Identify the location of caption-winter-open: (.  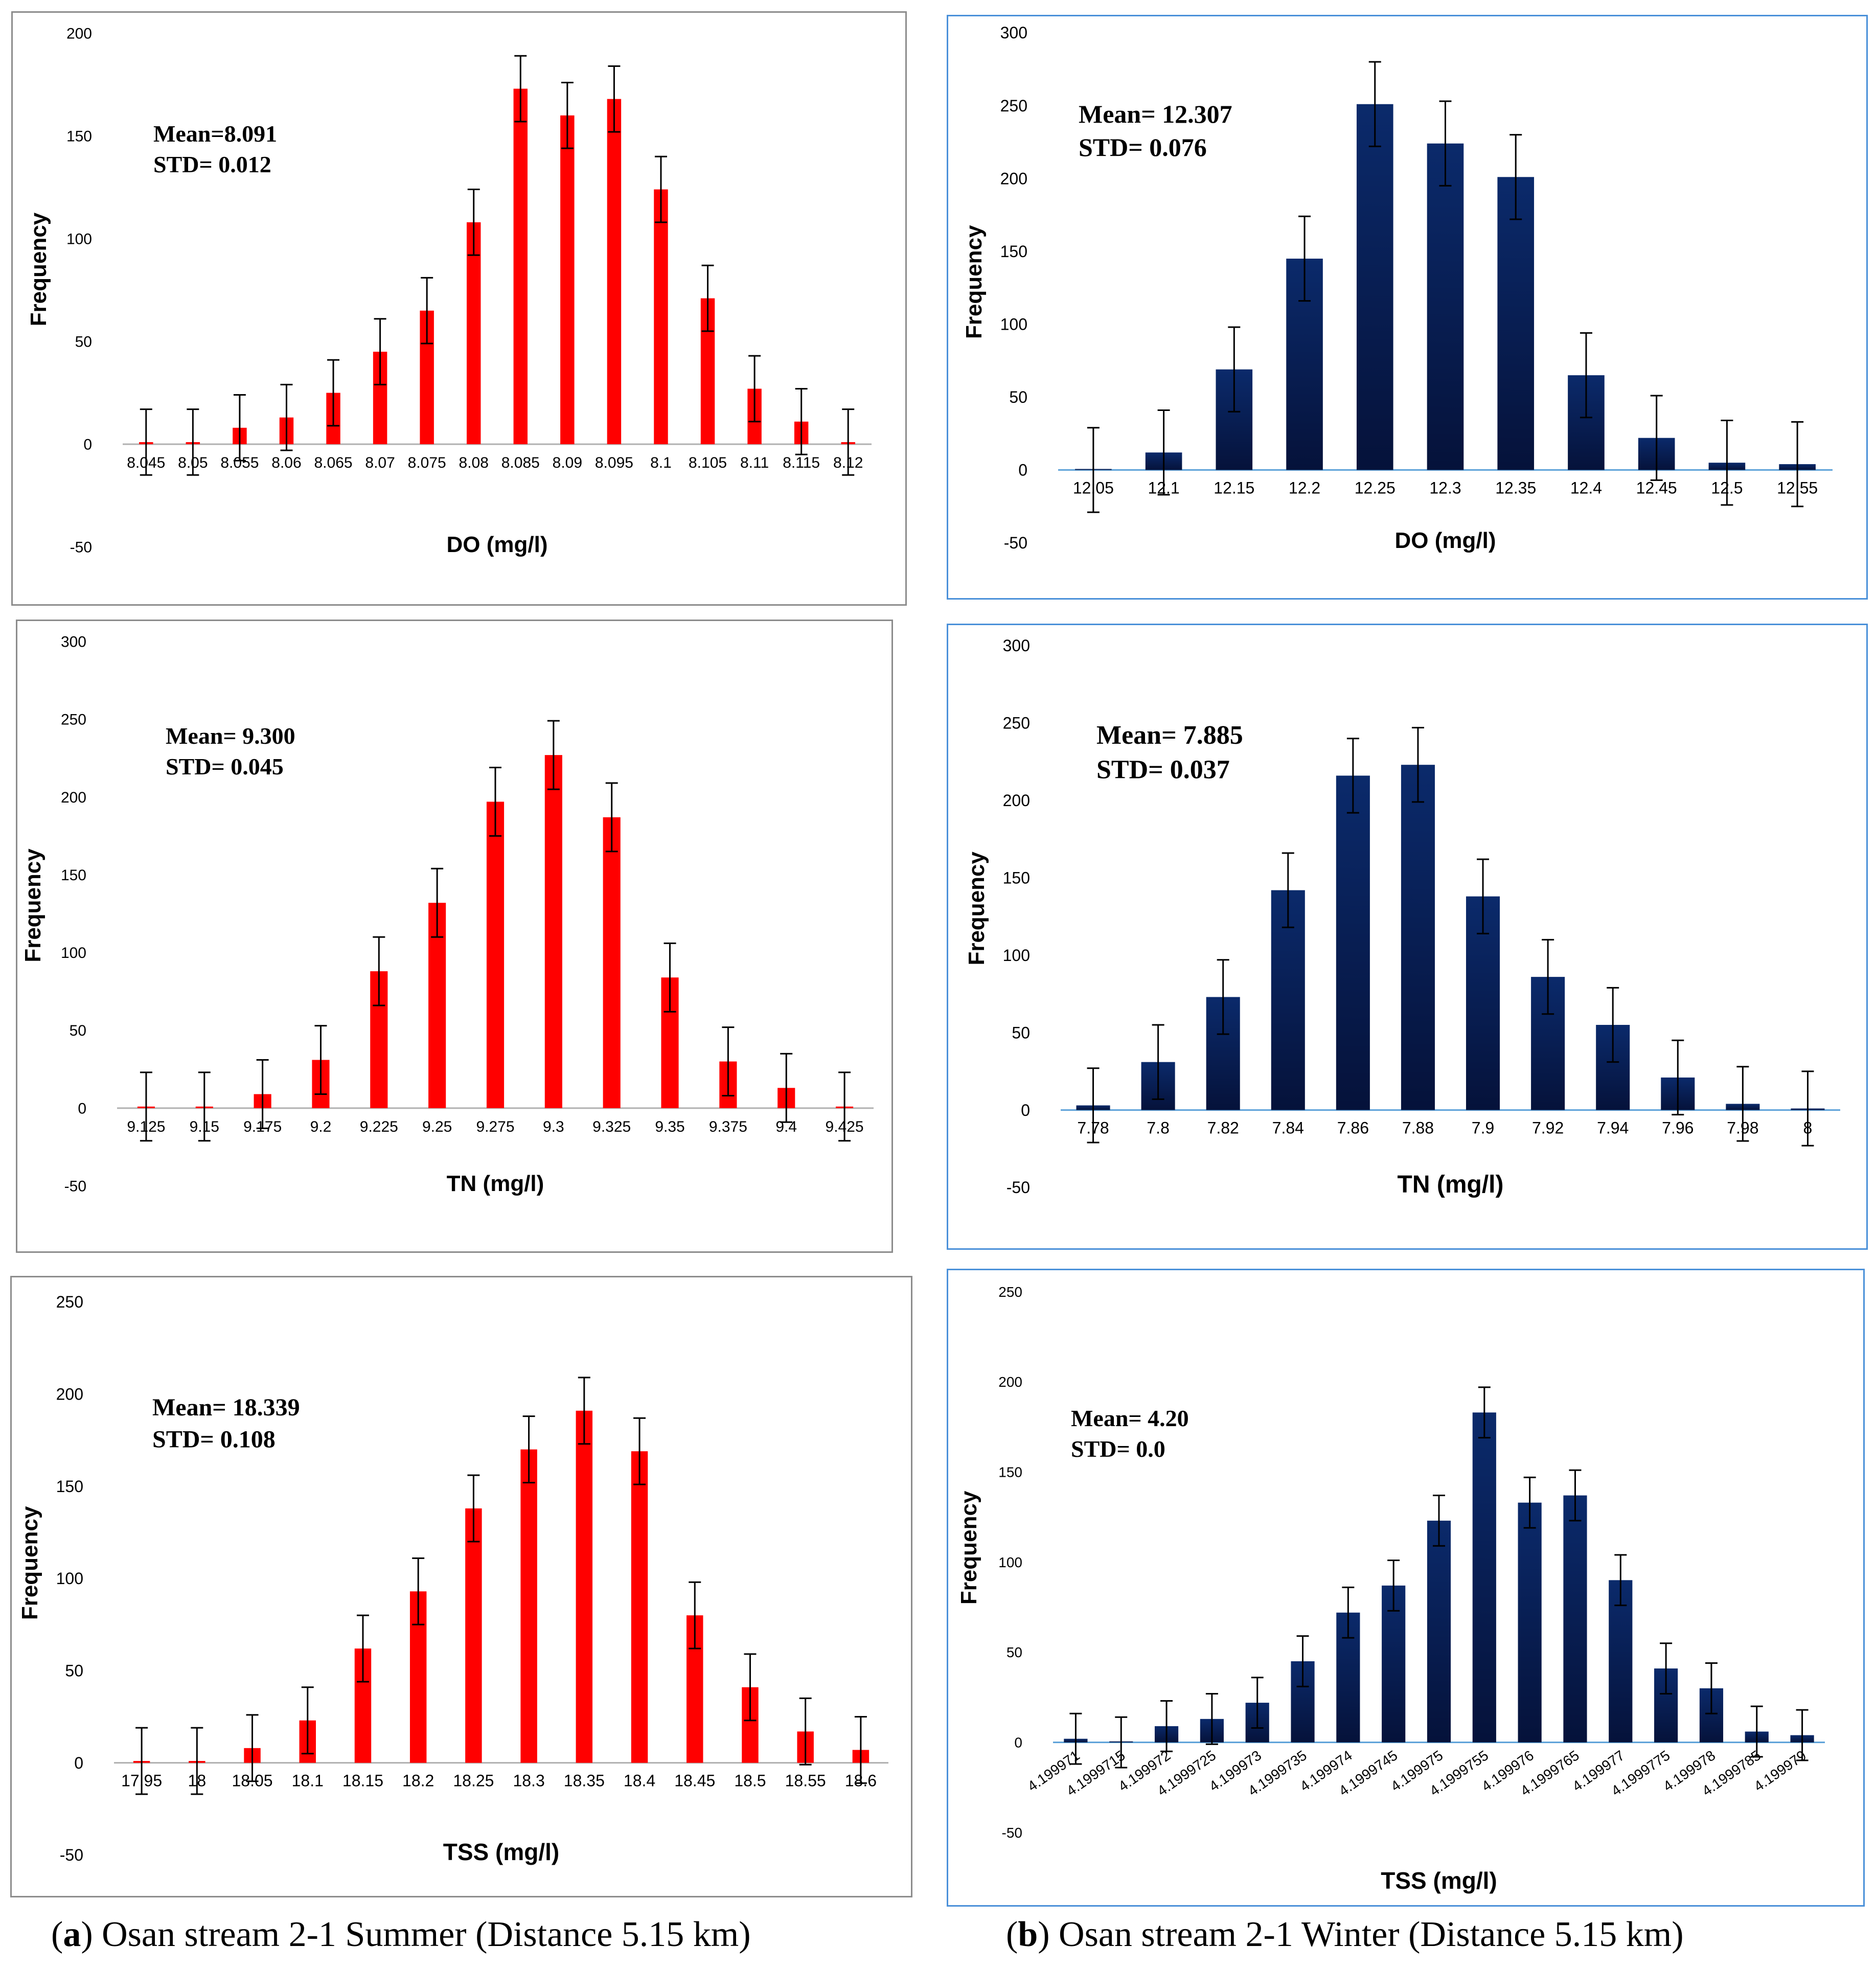
(1012, 1935).